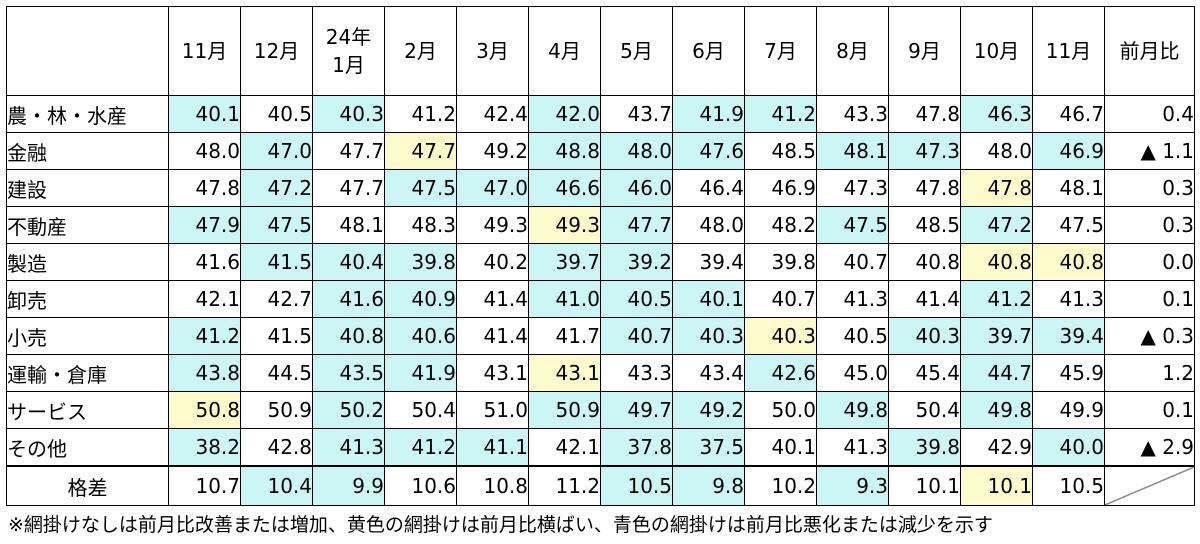 The height and width of the screenshot is (544, 1200). What do you see at coordinates (87, 188) in the screenshot?
I see `industry-label: 建設` at bounding box center [87, 188].